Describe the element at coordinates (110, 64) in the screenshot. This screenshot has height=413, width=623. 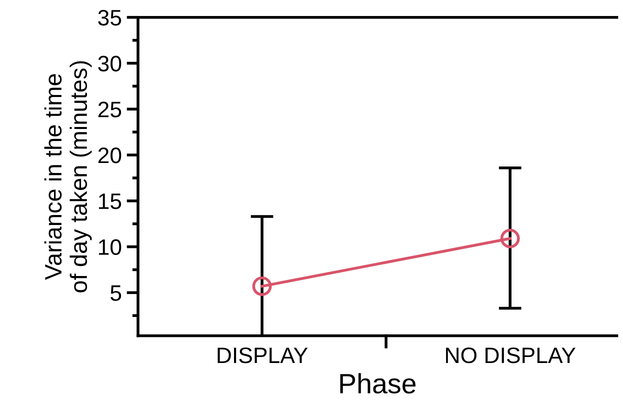
I see `y-tick-label: 30` at that location.